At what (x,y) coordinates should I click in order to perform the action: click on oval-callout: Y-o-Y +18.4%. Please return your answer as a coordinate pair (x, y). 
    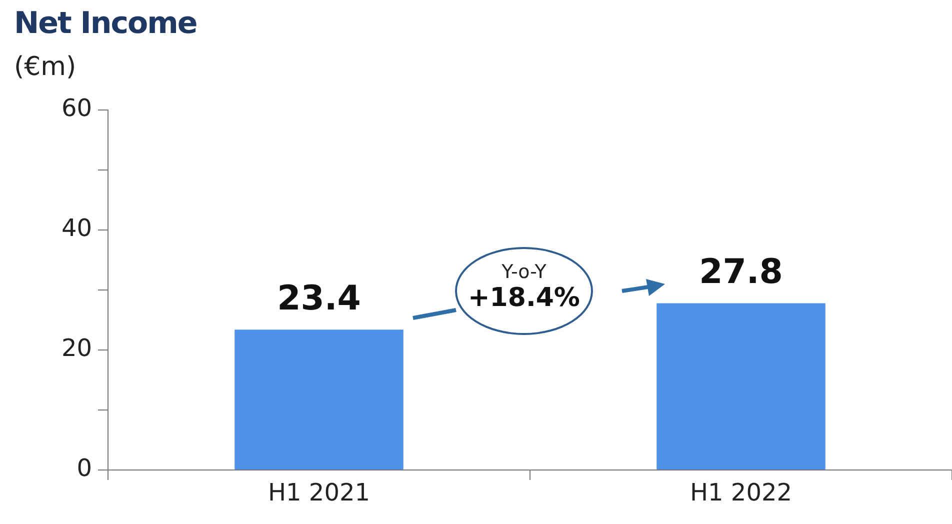
    Looking at the image, I should click on (524, 291).